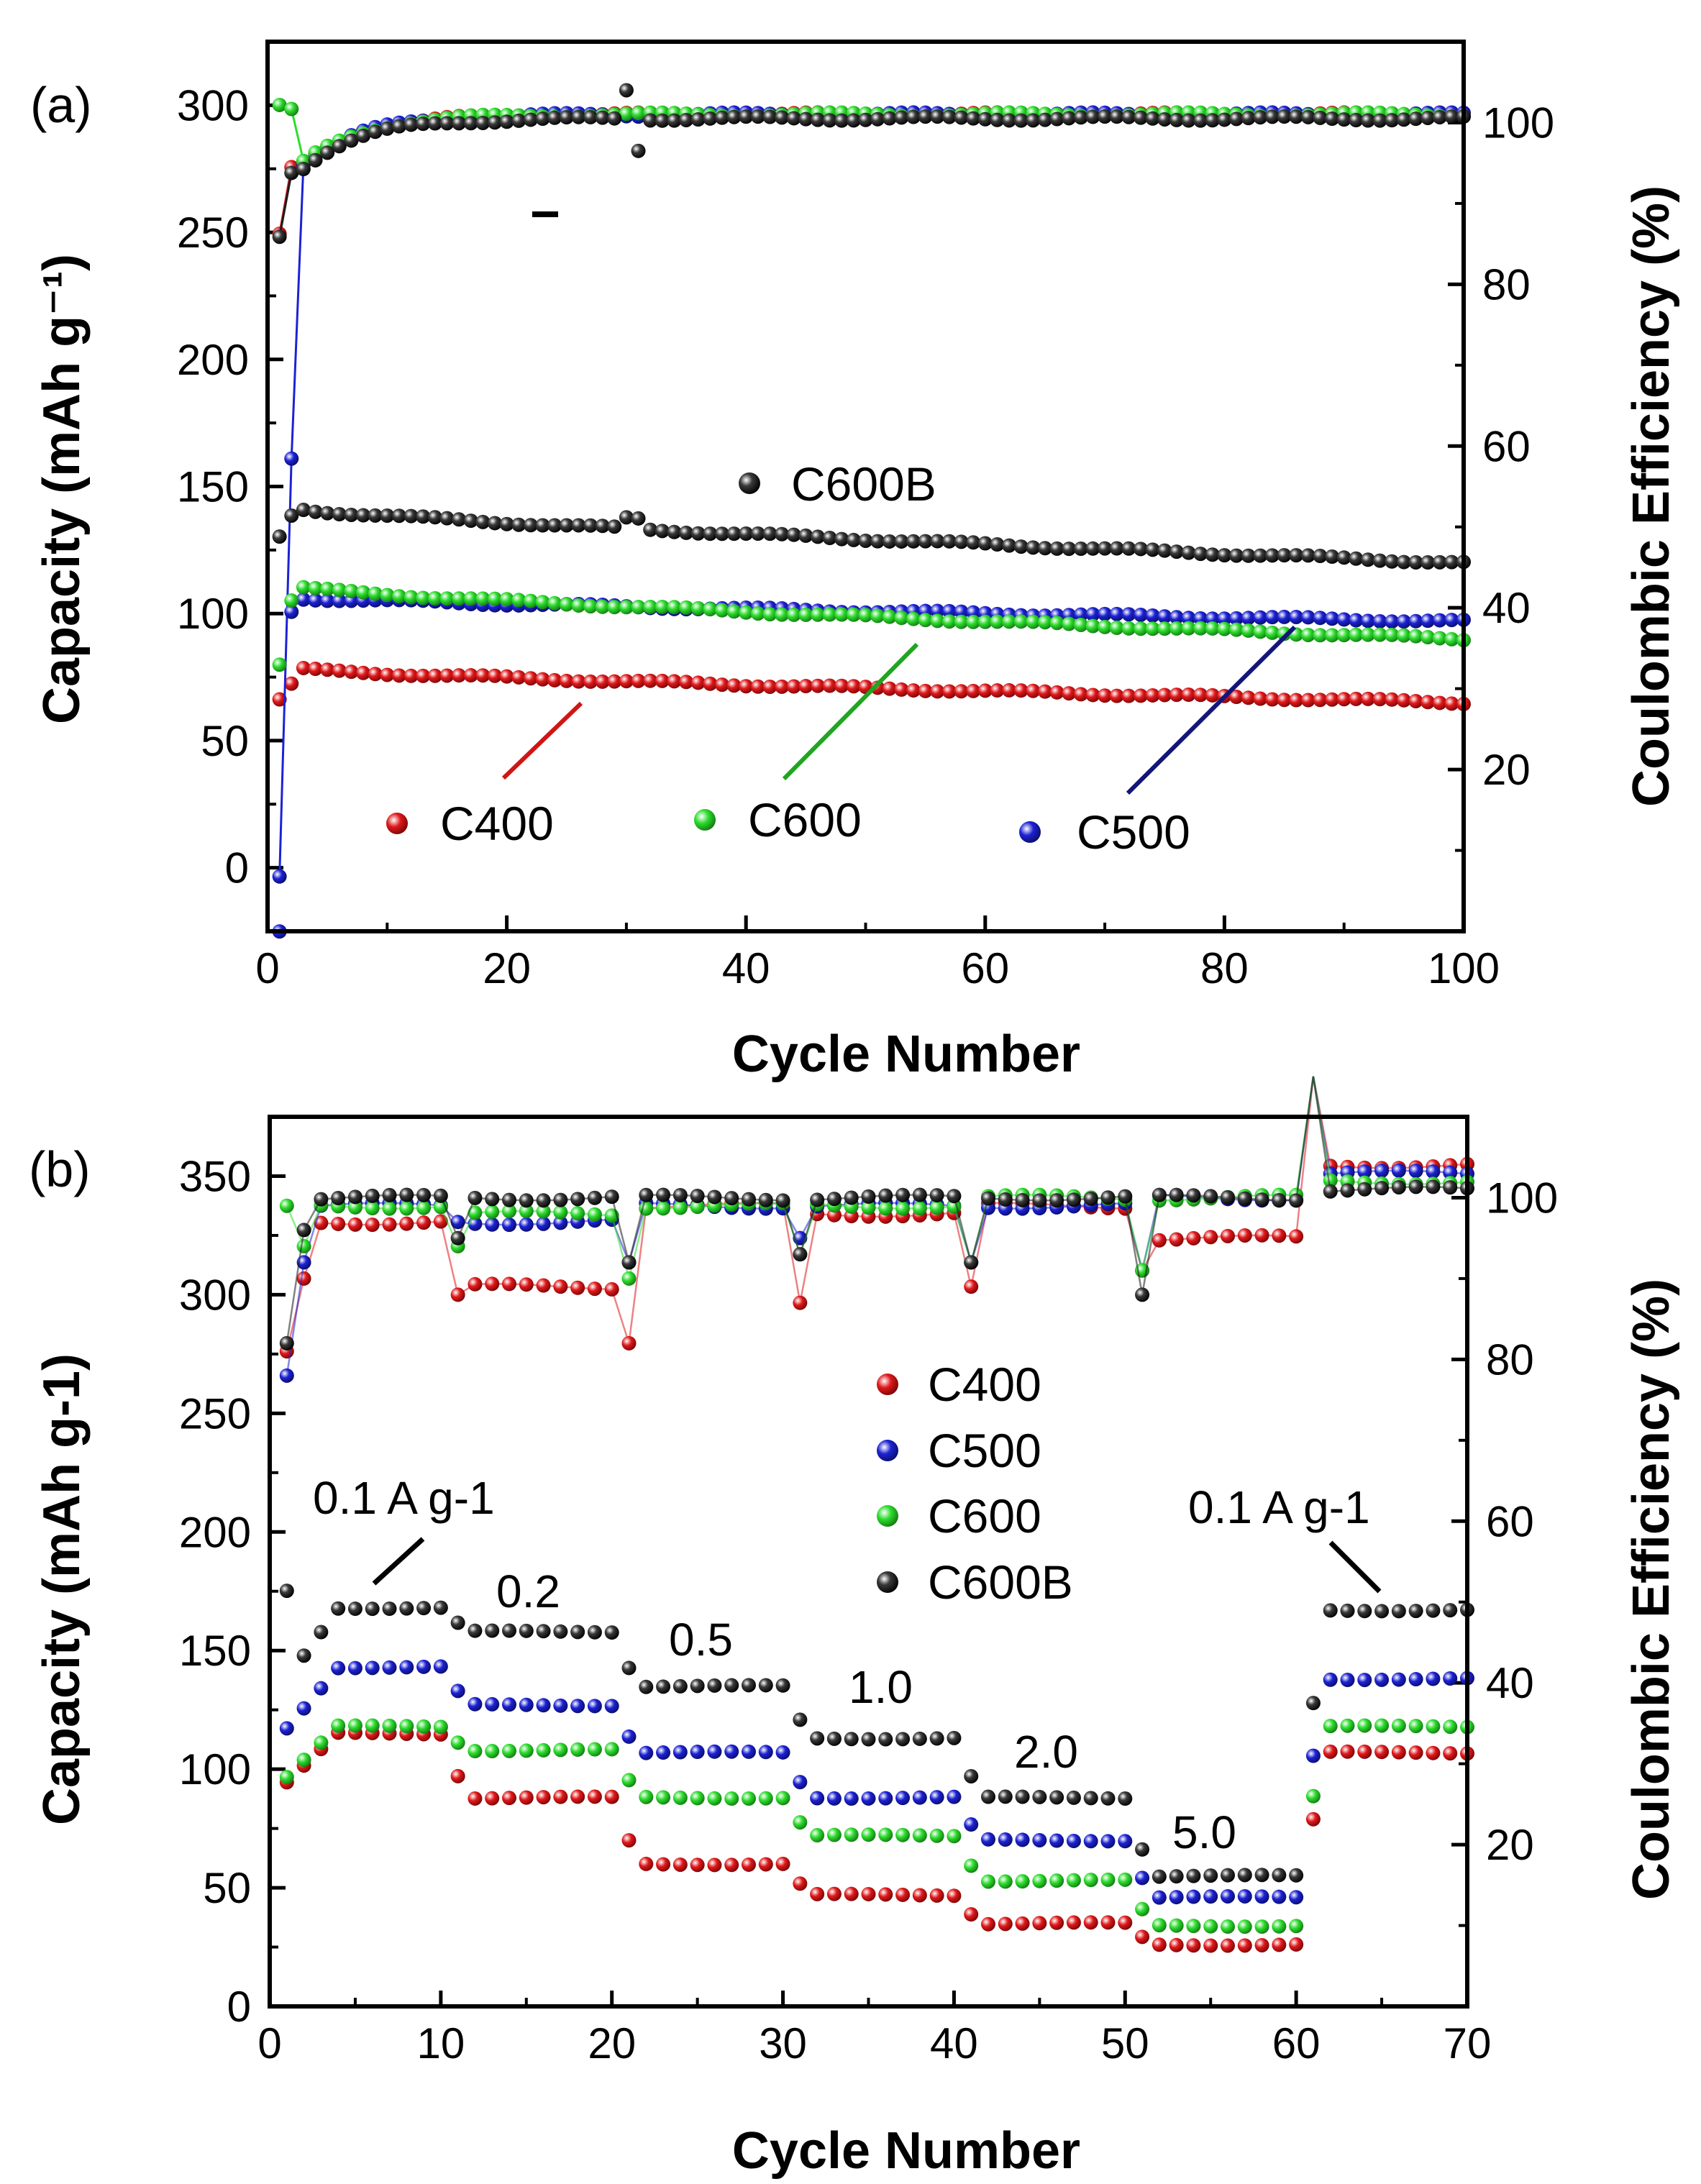 The height and width of the screenshot is (2184, 1701). Describe the element at coordinates (1506, 770) in the screenshot. I see `y2-tick-label: 20` at that location.